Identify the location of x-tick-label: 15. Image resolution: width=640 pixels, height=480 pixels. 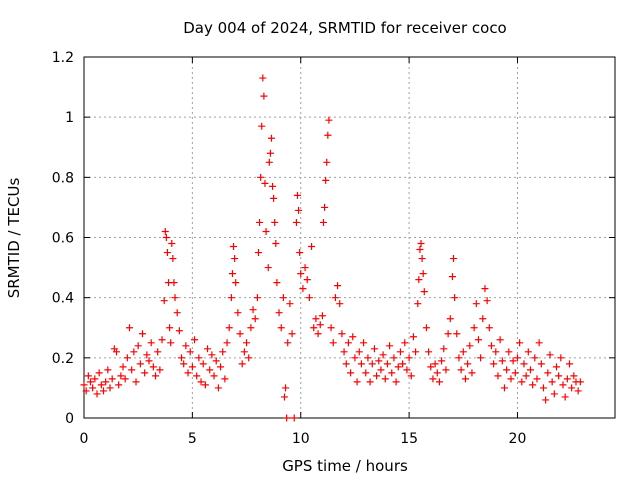
(409, 439).